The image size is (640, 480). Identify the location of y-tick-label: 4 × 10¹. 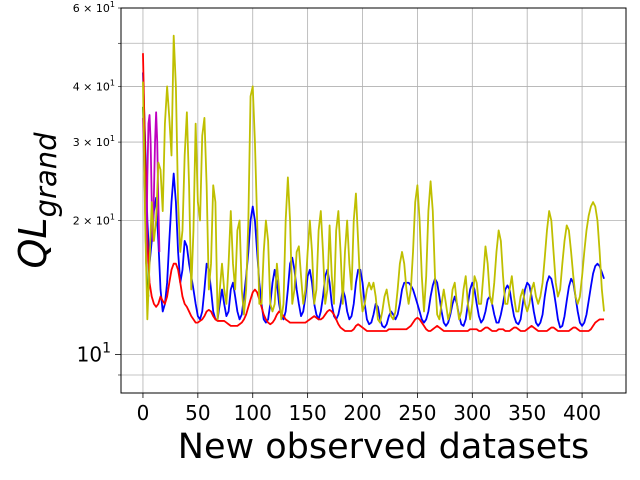
(94, 85).